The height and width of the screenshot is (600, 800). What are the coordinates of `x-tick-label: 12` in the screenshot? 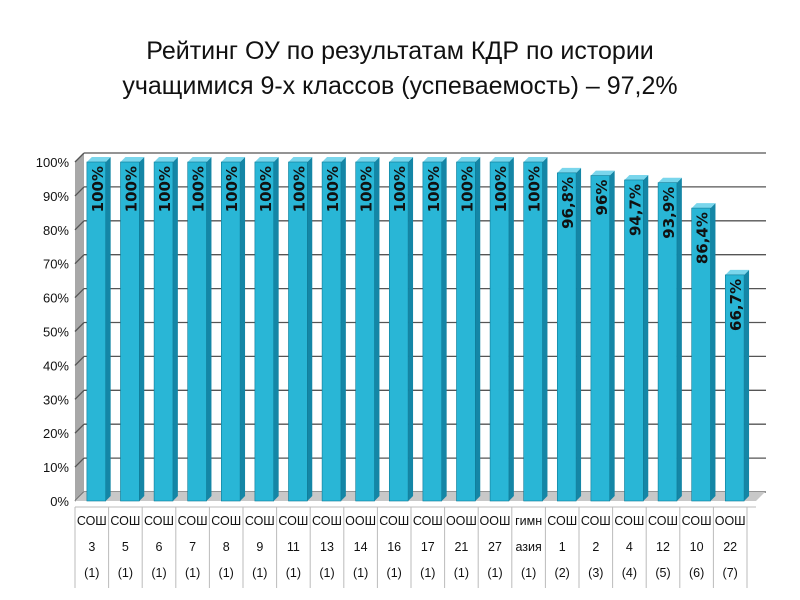 It's located at (663, 547).